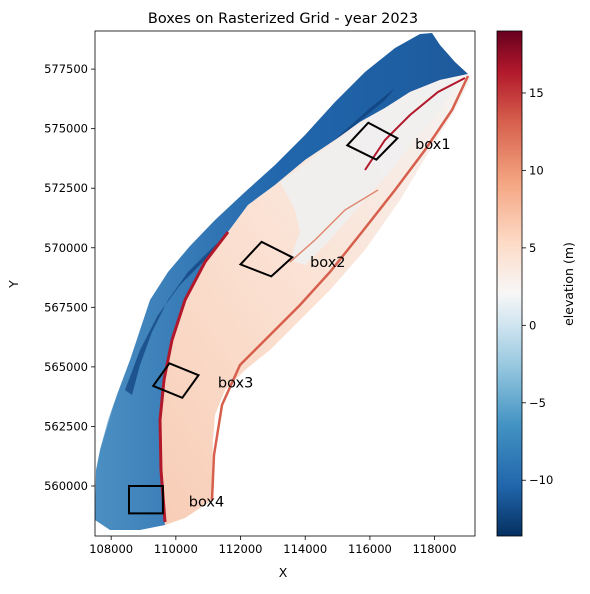  What do you see at coordinates (509, 283) in the screenshot?
I see `colorbar` at bounding box center [509, 283].